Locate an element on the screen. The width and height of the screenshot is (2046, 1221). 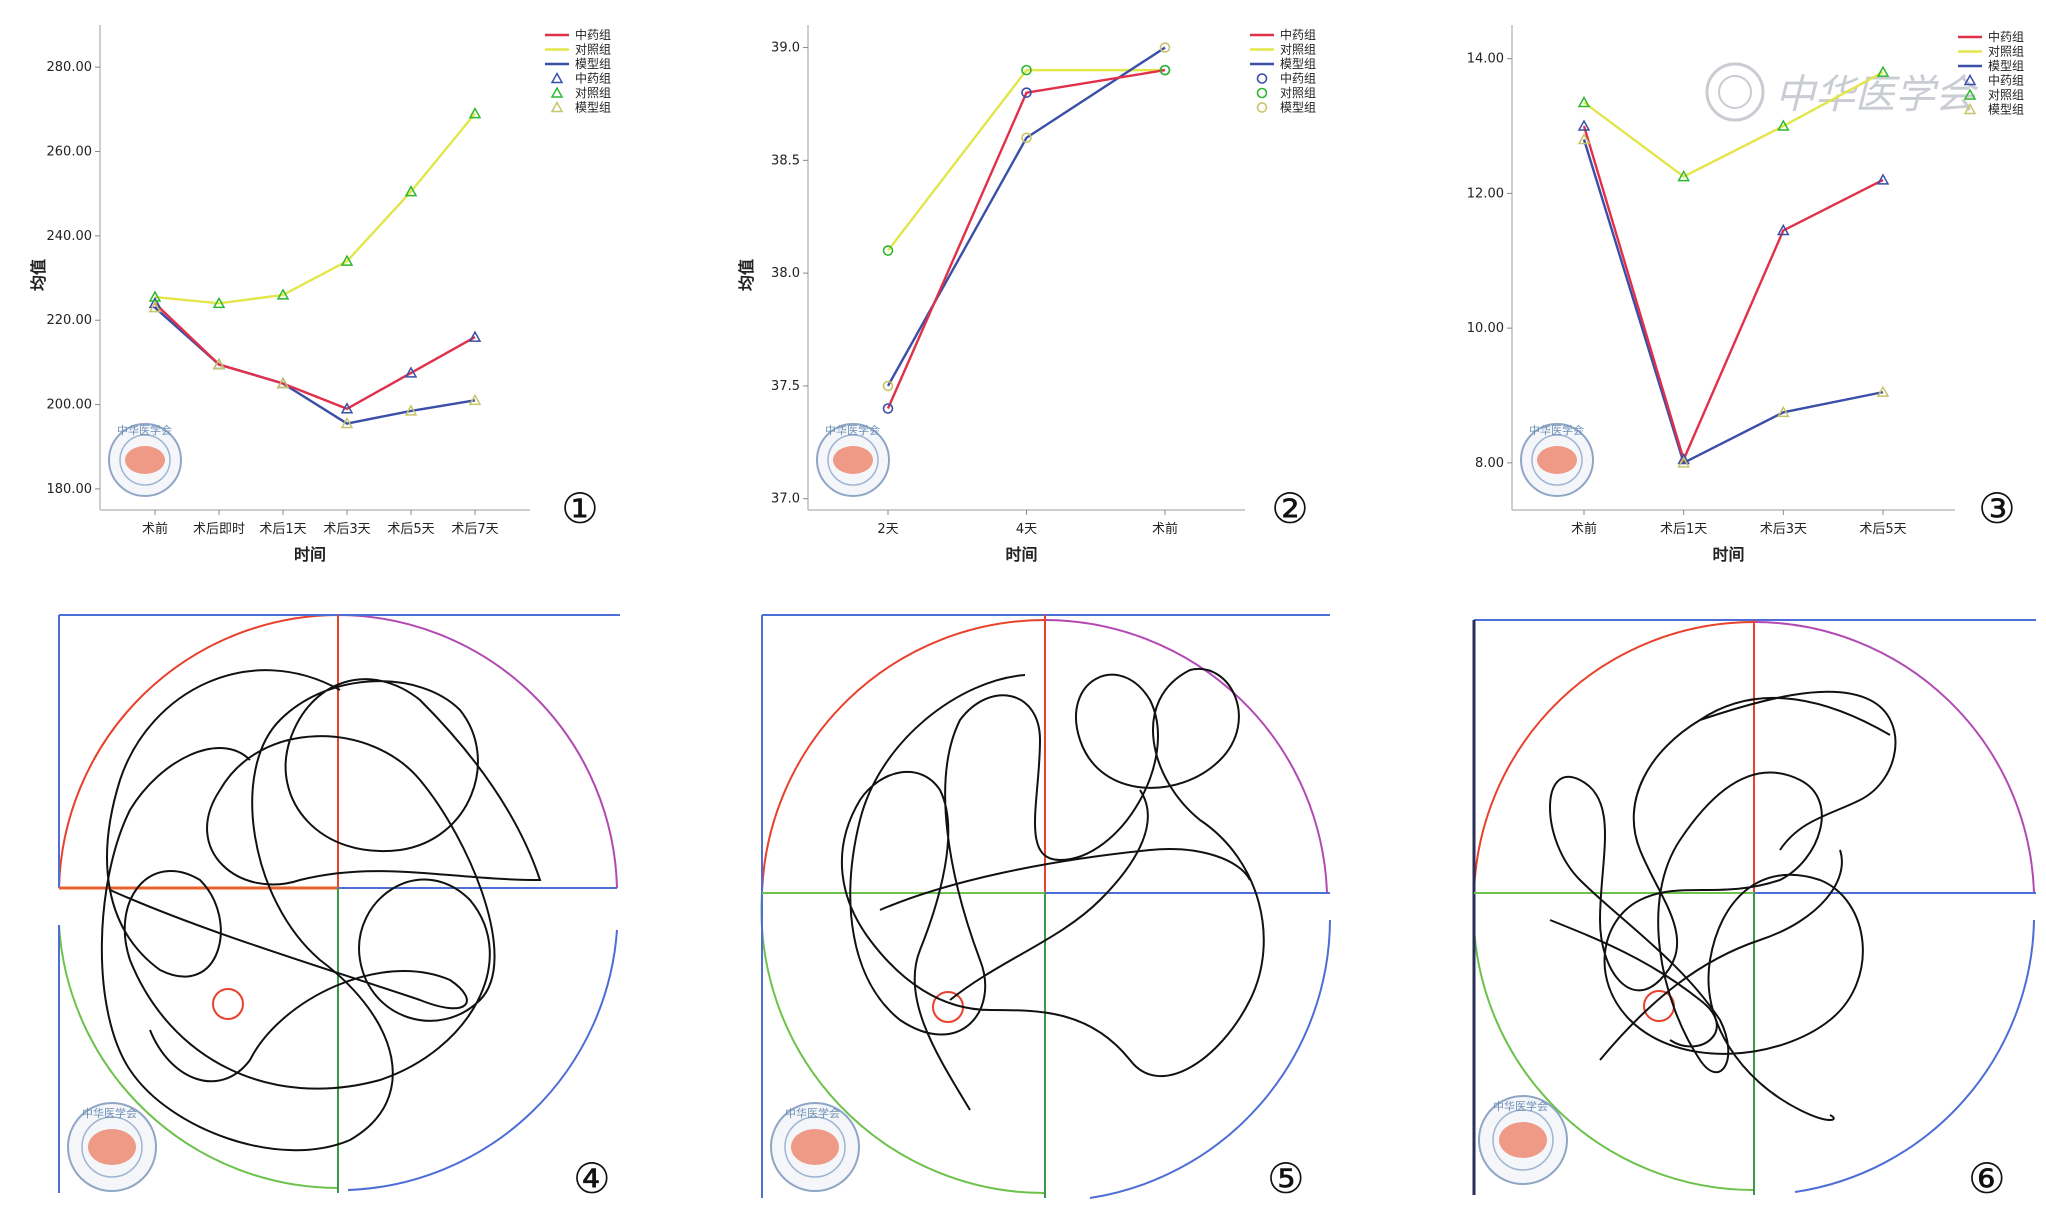
y-tick-label: 37.5 is located at coordinates (785, 386).